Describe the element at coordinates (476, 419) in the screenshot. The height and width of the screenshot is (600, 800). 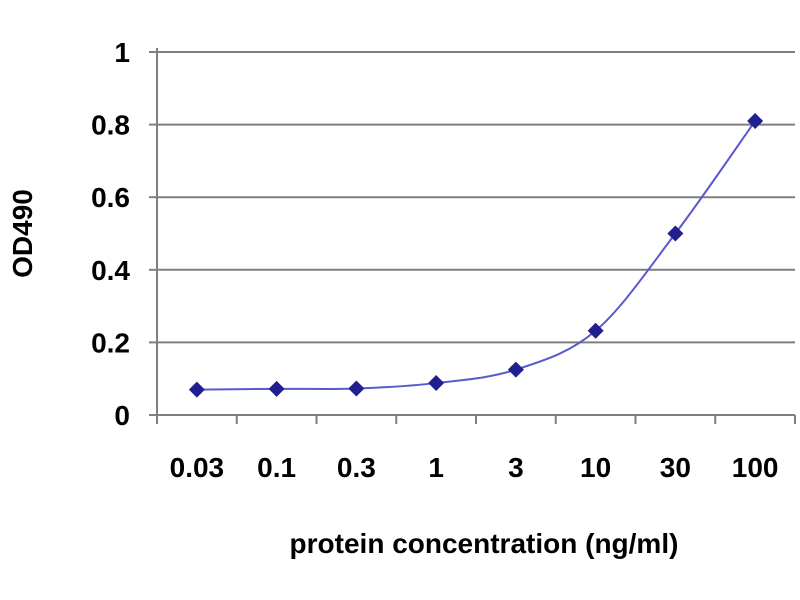
I see `x-ticks` at that location.